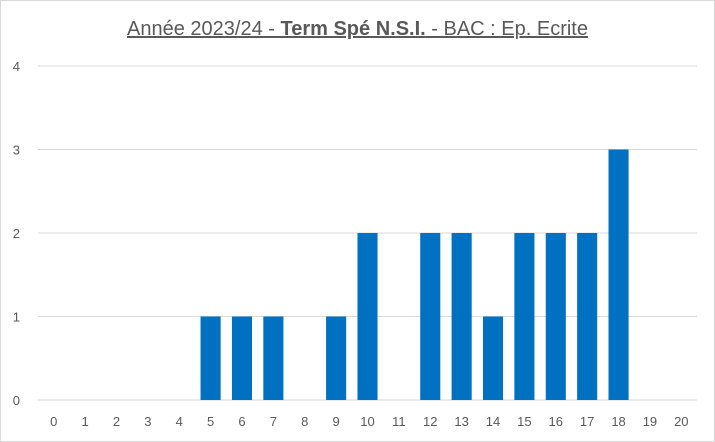  Describe the element at coordinates (210, 421) in the screenshot. I see `x-tick-label: 5` at that location.